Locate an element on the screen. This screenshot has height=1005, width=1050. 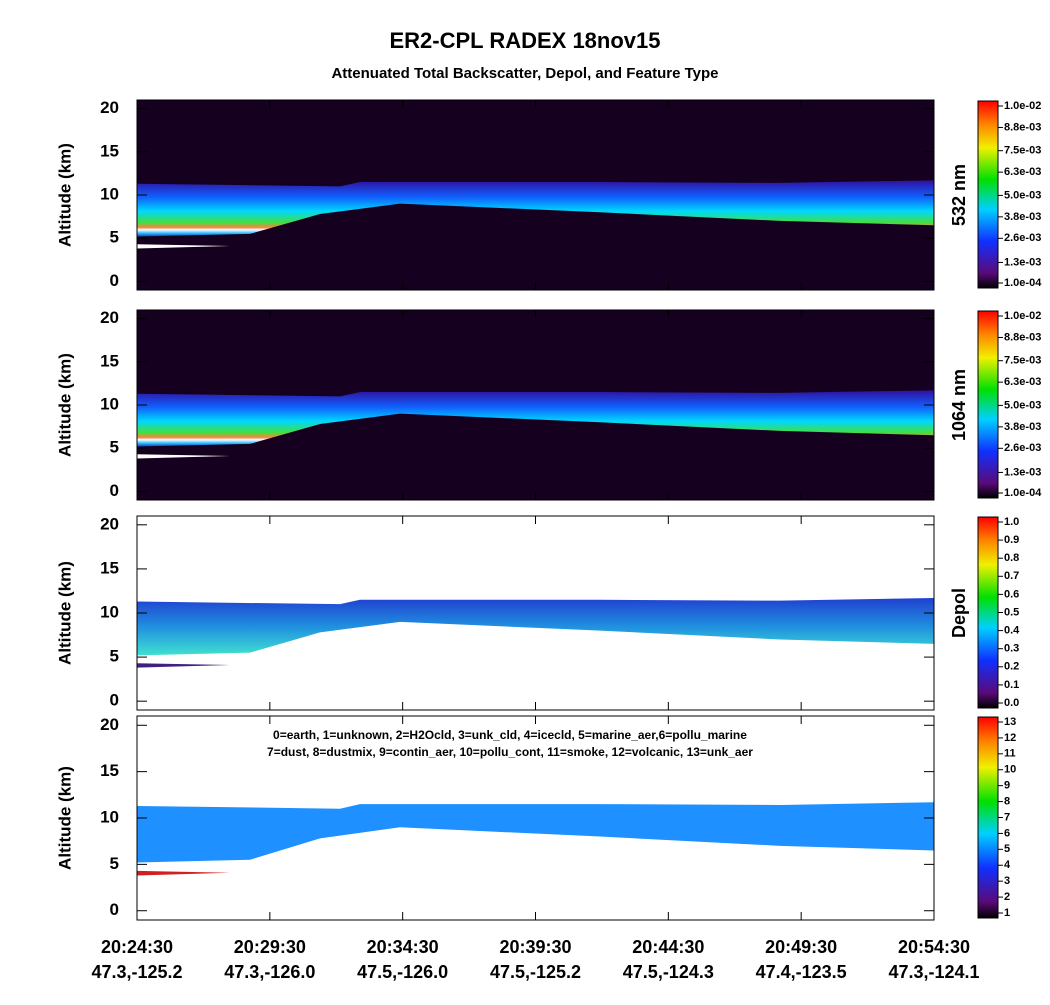
colorbar-tick-label: 0.4 is located at coordinates (1012, 631).